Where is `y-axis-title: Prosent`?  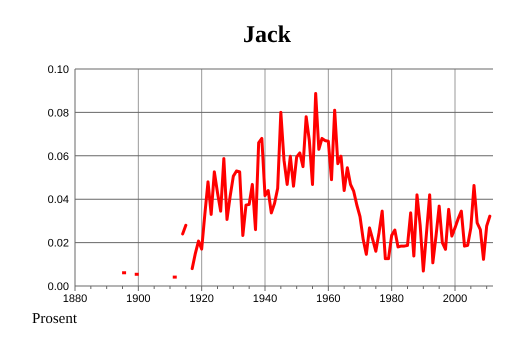
y-axis-title: Prosent is located at coordinates (55, 319).